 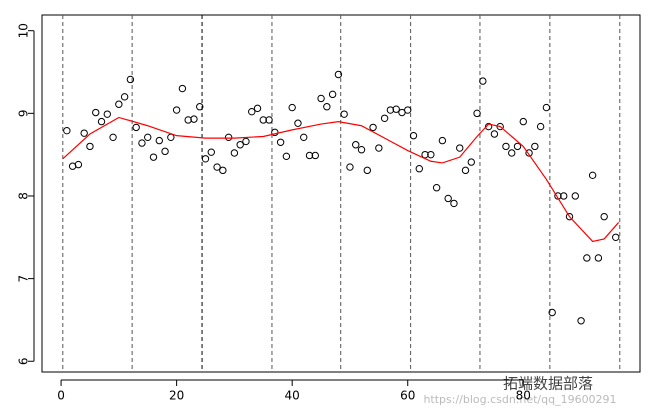 What do you see at coordinates (24, 30) in the screenshot?
I see `y-tick-label: 10` at bounding box center [24, 30].